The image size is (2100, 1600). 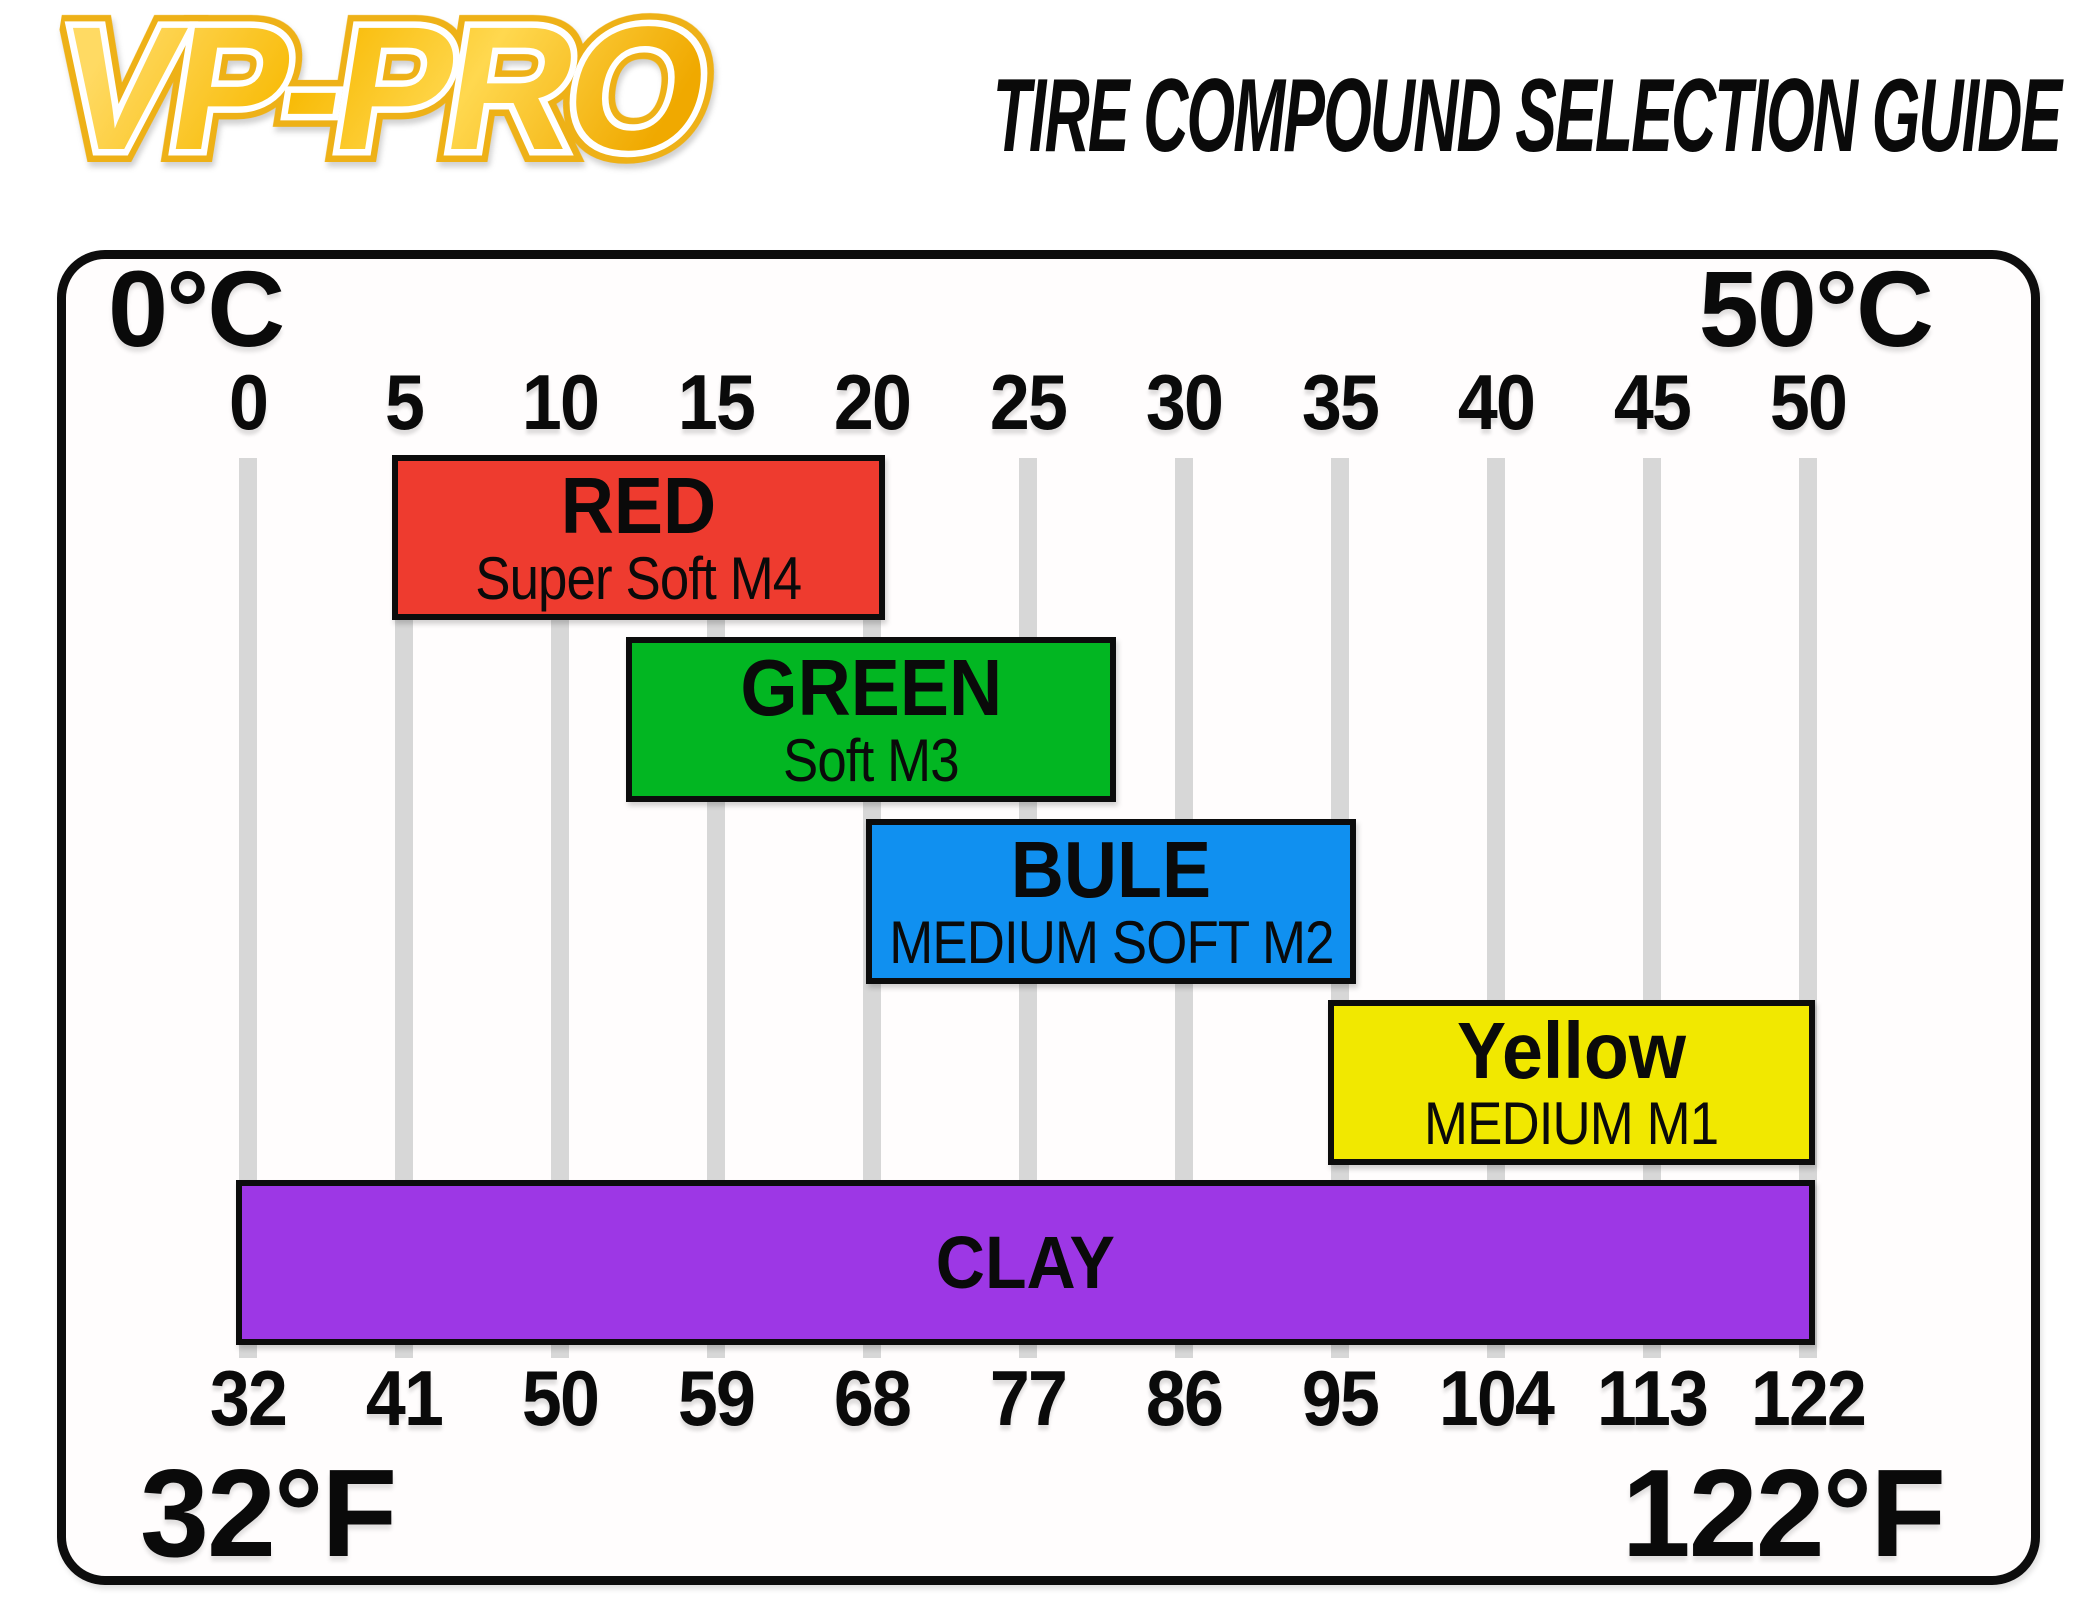 I want to click on fahrenheit-tick-41: 41, so click(x=404, y=1398).